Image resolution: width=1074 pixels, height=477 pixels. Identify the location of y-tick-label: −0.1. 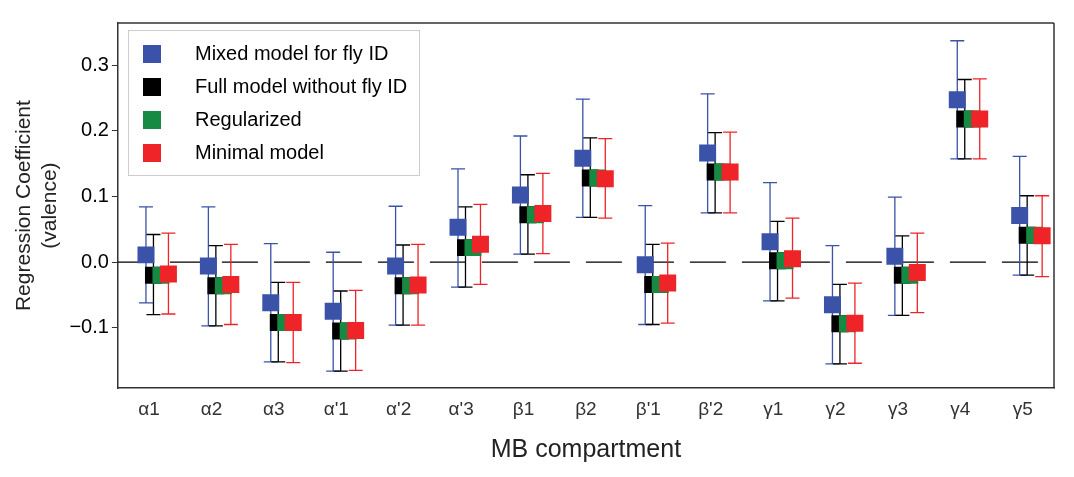
(89, 326).